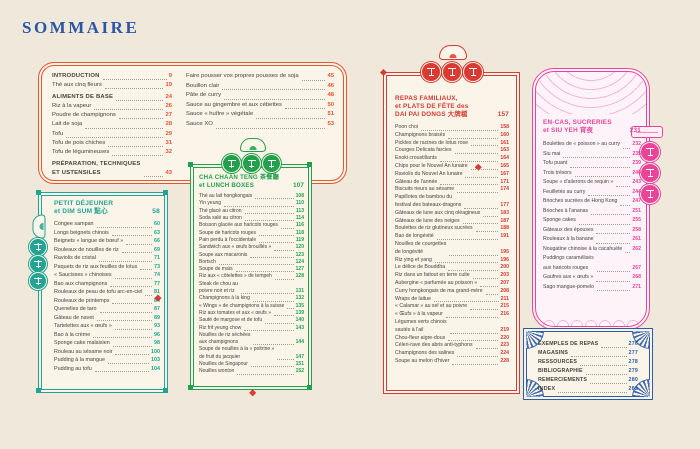  Describe the element at coordinates (157, 334) in the screenshot. I see `entry-page: 96` at that location.